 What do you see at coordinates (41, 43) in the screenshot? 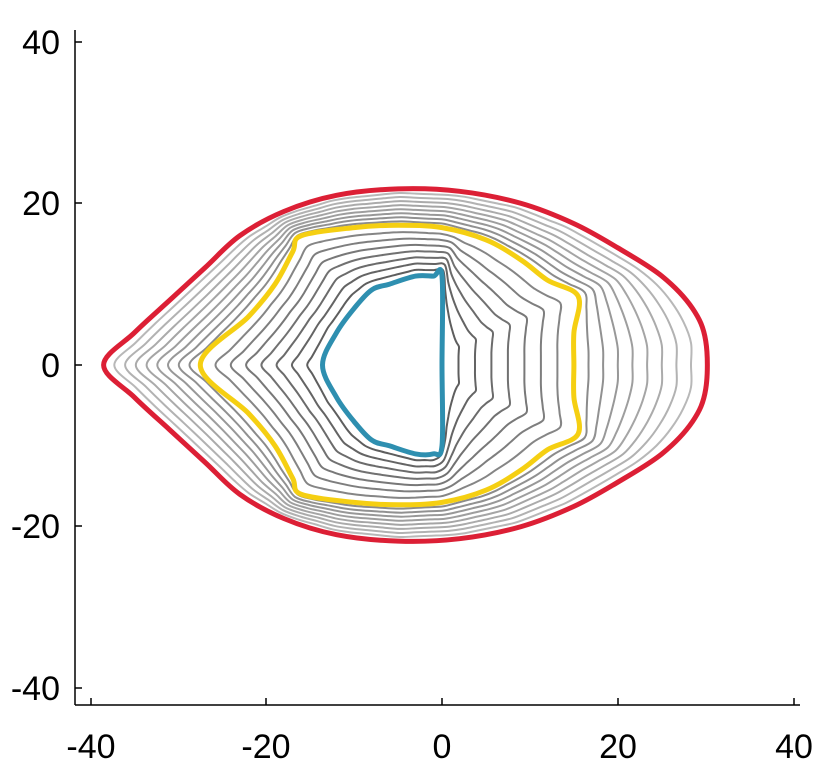
I see `y-tick-label: 40` at bounding box center [41, 43].